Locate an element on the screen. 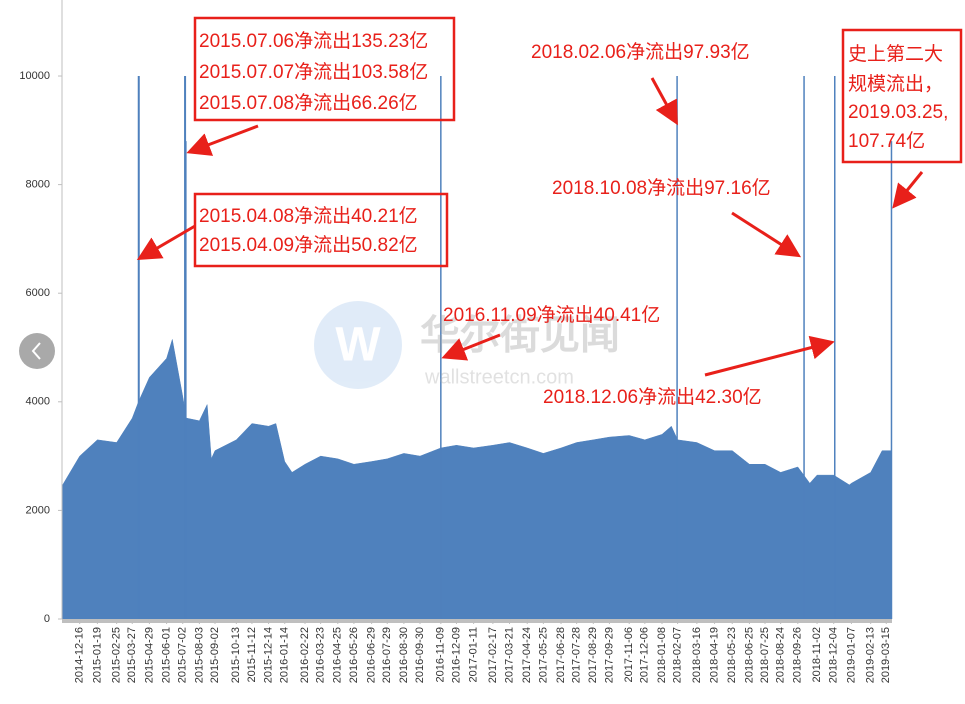  x-tick-label: 2016-07-29 is located at coordinates (387, 655).